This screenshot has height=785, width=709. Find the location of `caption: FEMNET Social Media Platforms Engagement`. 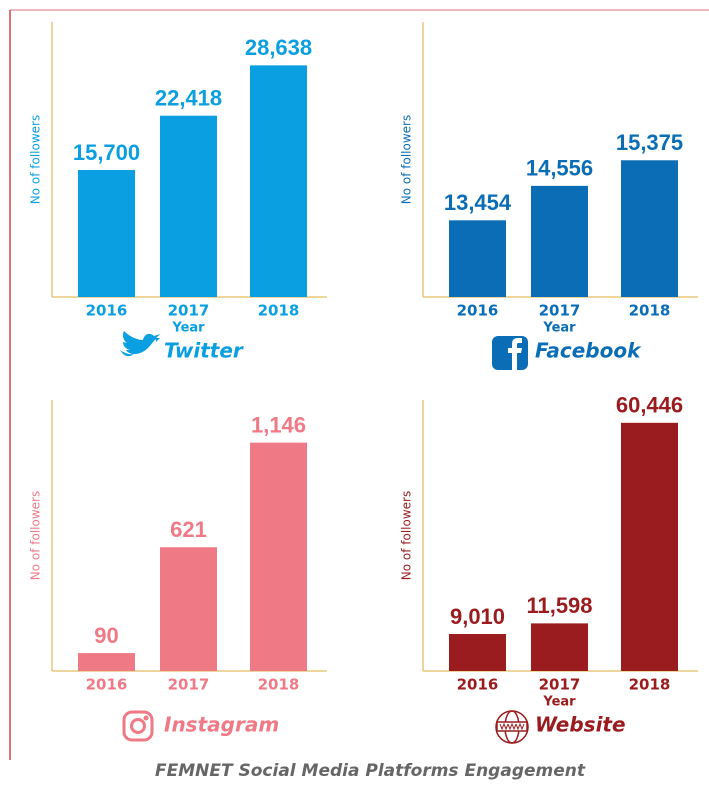

caption: FEMNET Social Media Platforms Engagement is located at coordinates (370, 771).